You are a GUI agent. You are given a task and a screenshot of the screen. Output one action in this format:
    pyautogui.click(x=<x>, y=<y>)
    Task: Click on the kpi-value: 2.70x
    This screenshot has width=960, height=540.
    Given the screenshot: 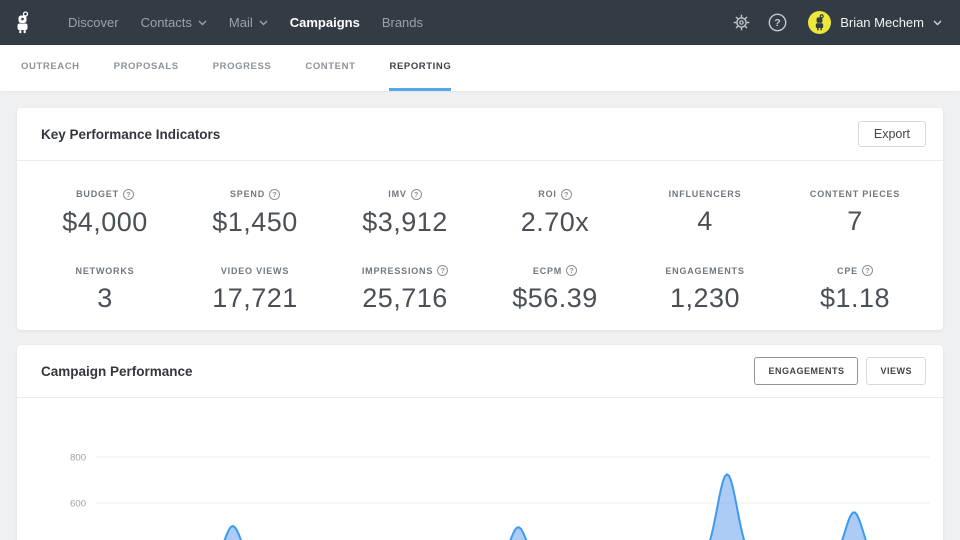 What is the action you would take?
    pyautogui.click(x=555, y=221)
    